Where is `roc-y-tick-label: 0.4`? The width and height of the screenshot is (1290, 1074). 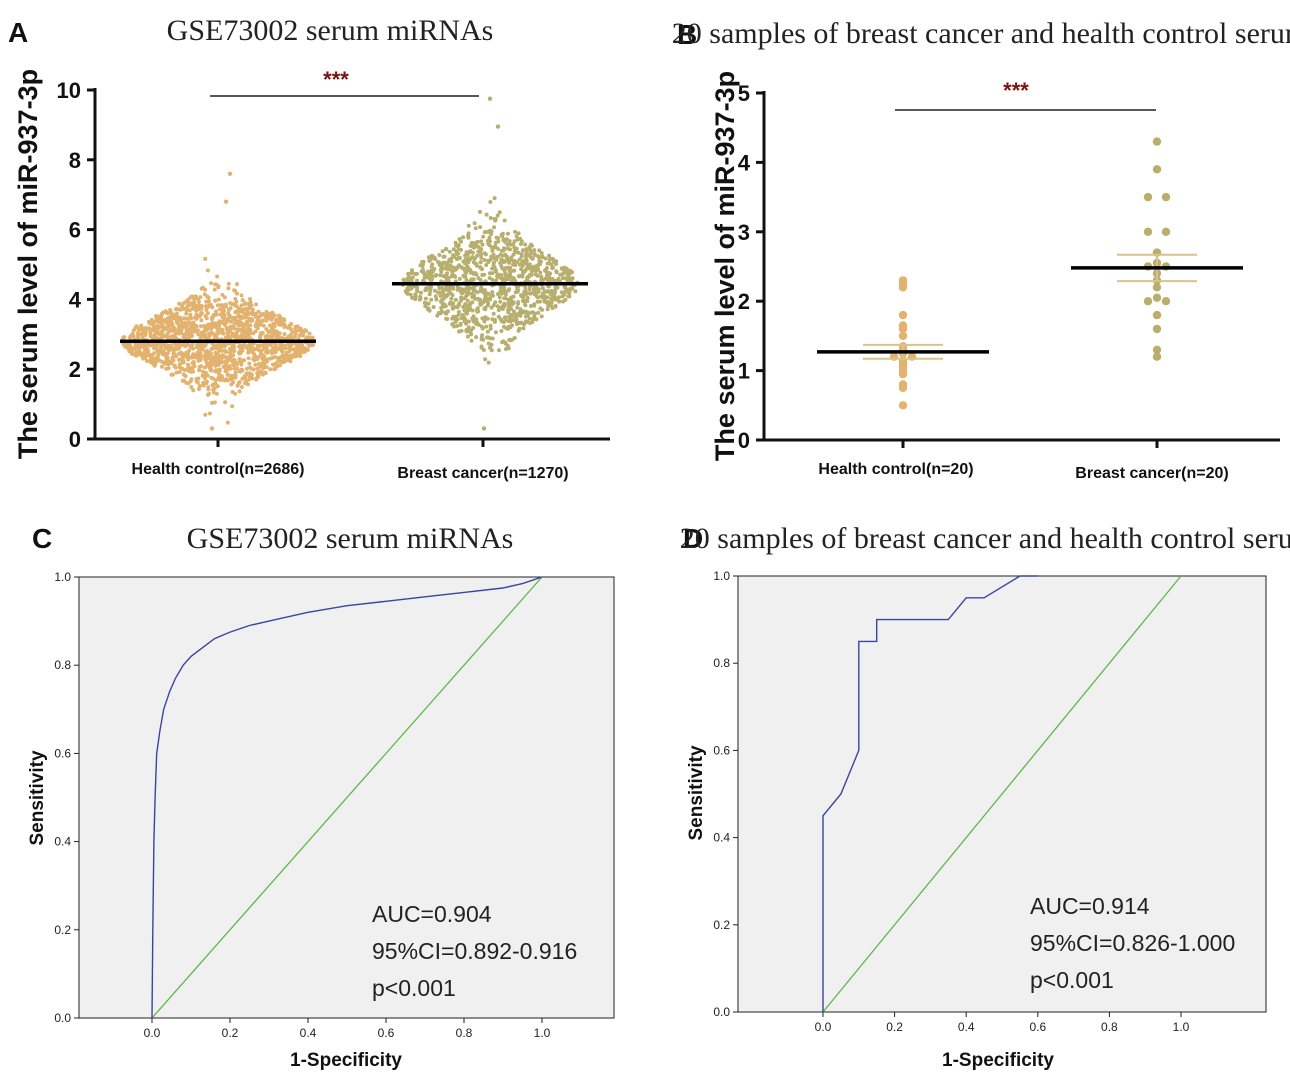 roc-y-tick-label: 0.4 is located at coordinates (721, 838).